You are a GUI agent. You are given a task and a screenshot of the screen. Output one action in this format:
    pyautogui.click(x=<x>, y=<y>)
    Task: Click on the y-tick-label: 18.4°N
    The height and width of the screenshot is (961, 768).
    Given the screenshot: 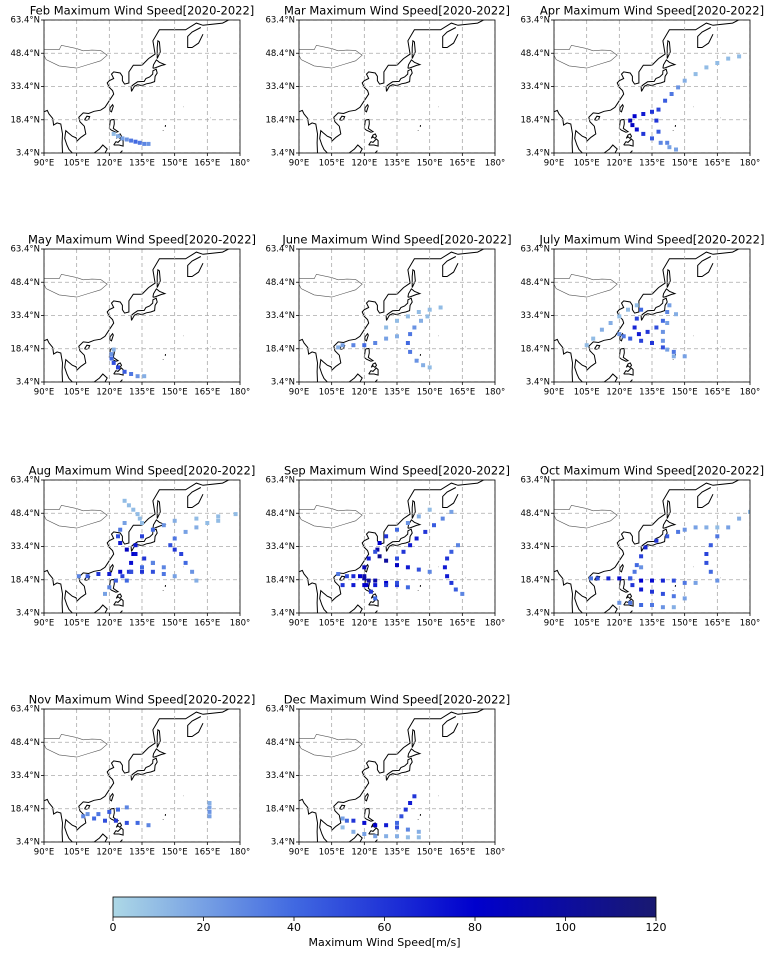 What is the action you would take?
    pyautogui.click(x=280, y=120)
    